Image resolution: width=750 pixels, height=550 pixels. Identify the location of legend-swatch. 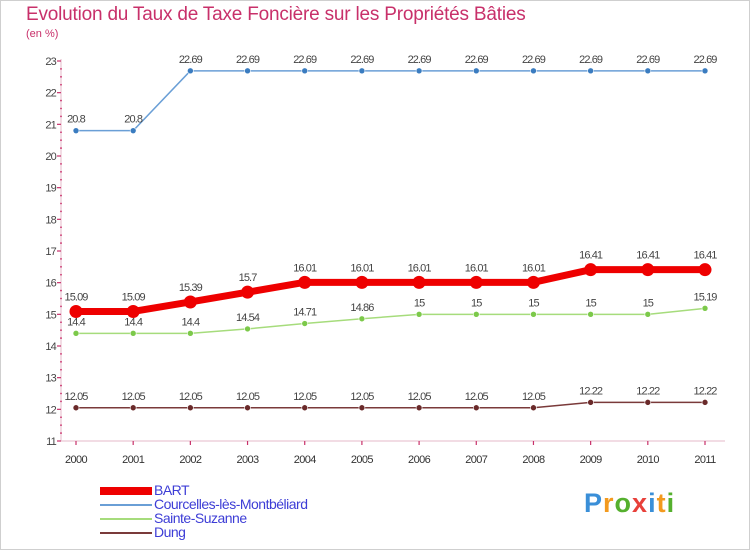
(126, 519).